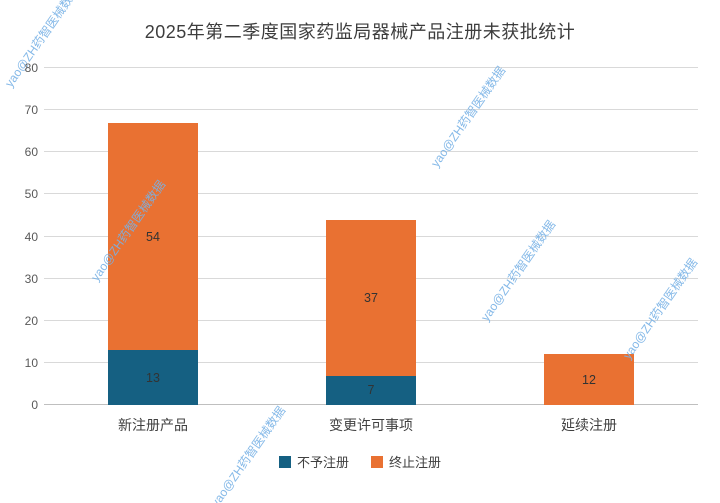  Describe the element at coordinates (31, 68) in the screenshot. I see `y-tick-label: 80` at that location.